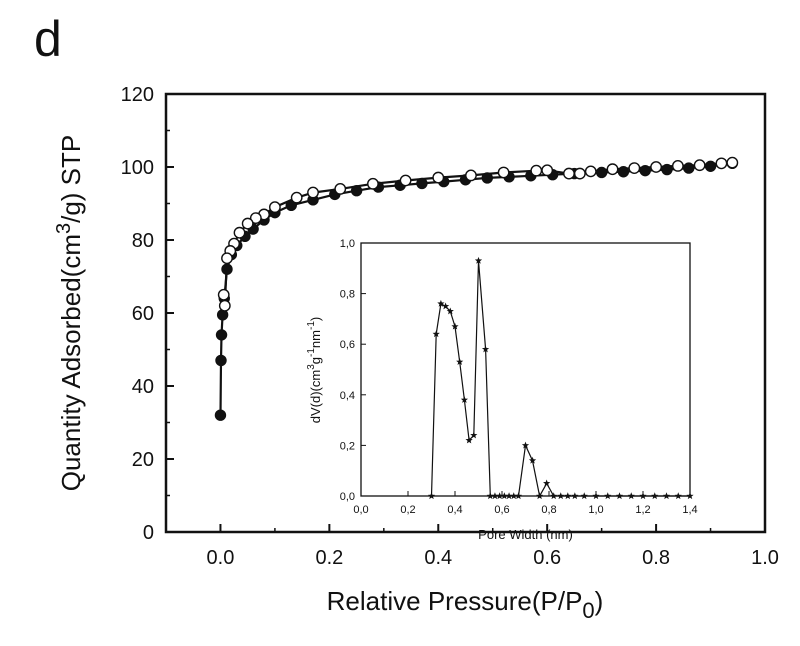 This screenshot has width=800, height=646. What do you see at coordinates (595, 510) in the screenshot?
I see `inset-x-tick-label: 1,0` at bounding box center [595, 510].